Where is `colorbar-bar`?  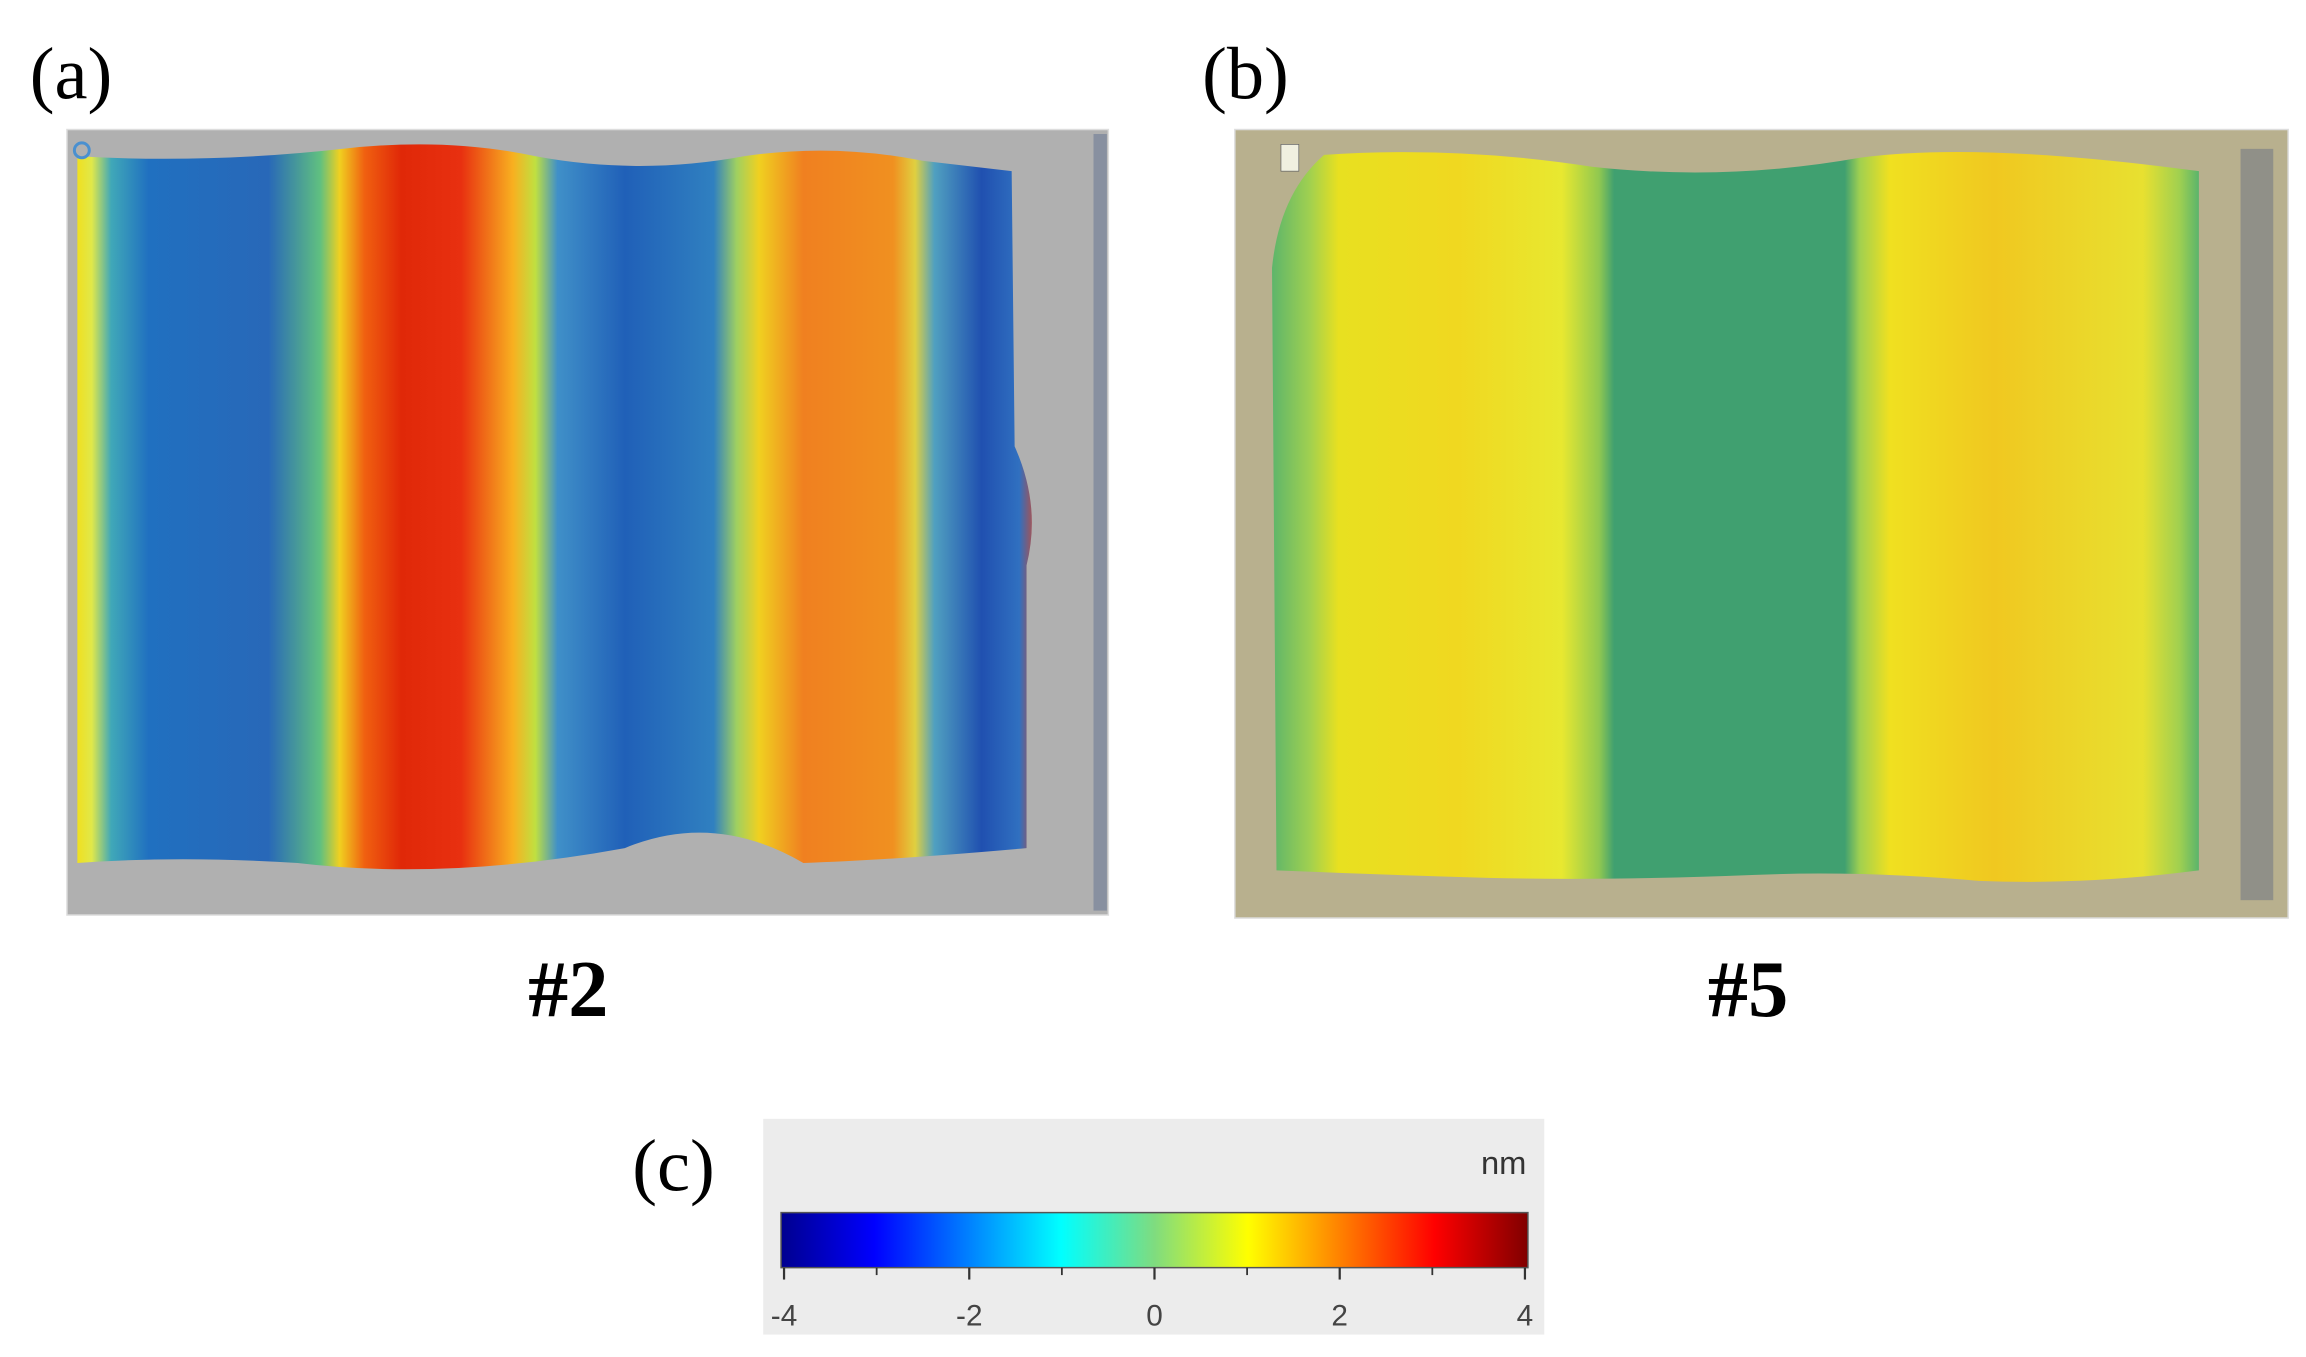
colorbar-bar is located at coordinates (1154, 1240).